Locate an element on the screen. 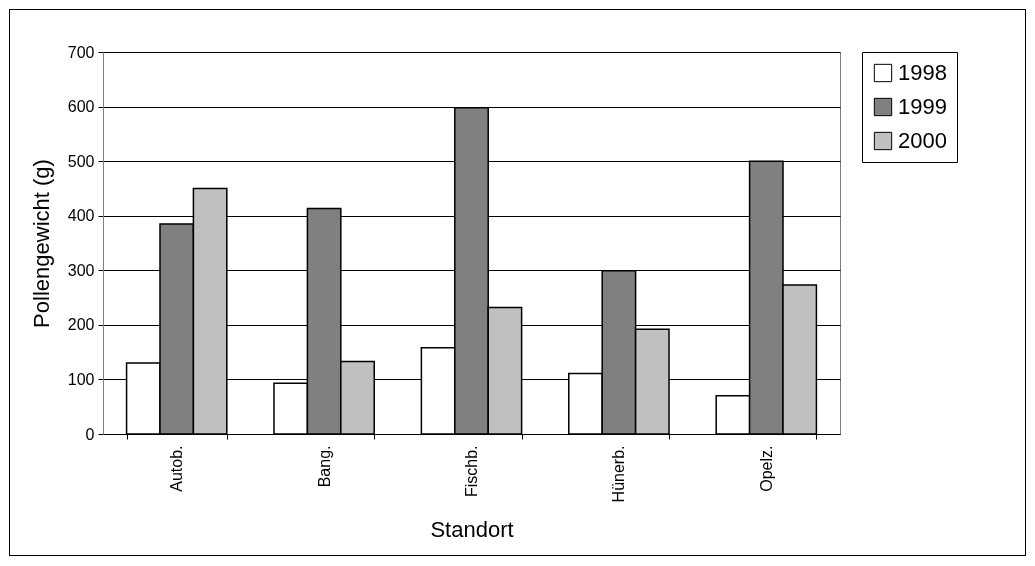 The width and height of the screenshot is (1035, 566). x-tick-label: Fischb. is located at coordinates (471, 471).